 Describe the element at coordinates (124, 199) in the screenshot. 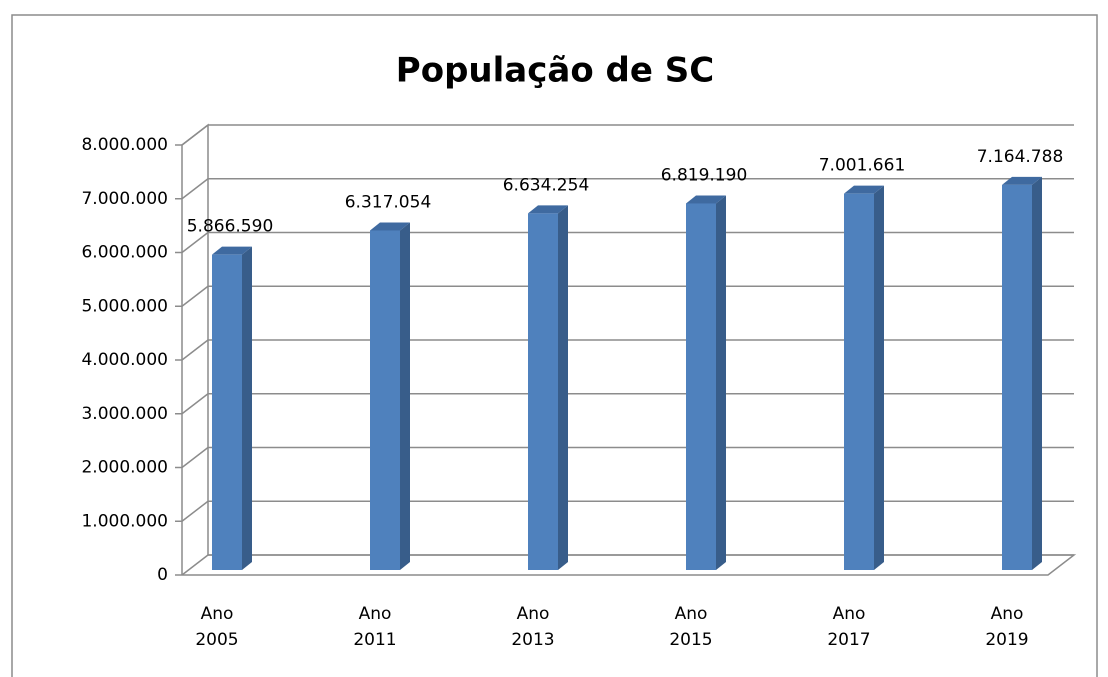

I see `y-tick-label: 7.000.000` at that location.